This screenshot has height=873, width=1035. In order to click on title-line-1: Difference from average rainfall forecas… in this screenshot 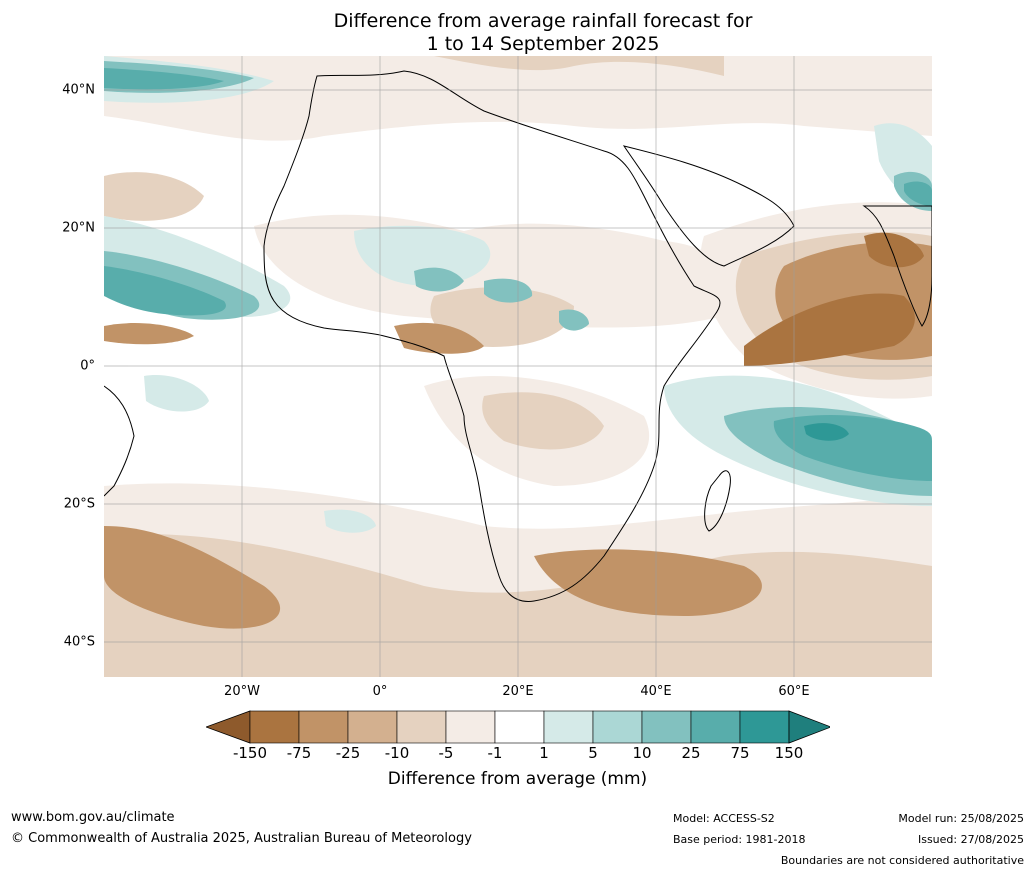, I will do `click(543, 21)`.